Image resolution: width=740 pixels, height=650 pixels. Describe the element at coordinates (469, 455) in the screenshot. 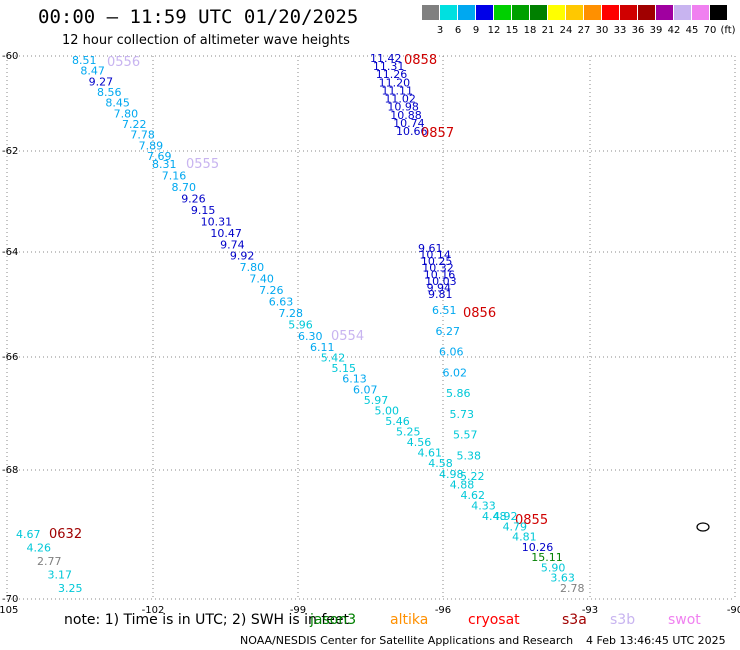

I see `wave-height-value: 5.38` at that location.